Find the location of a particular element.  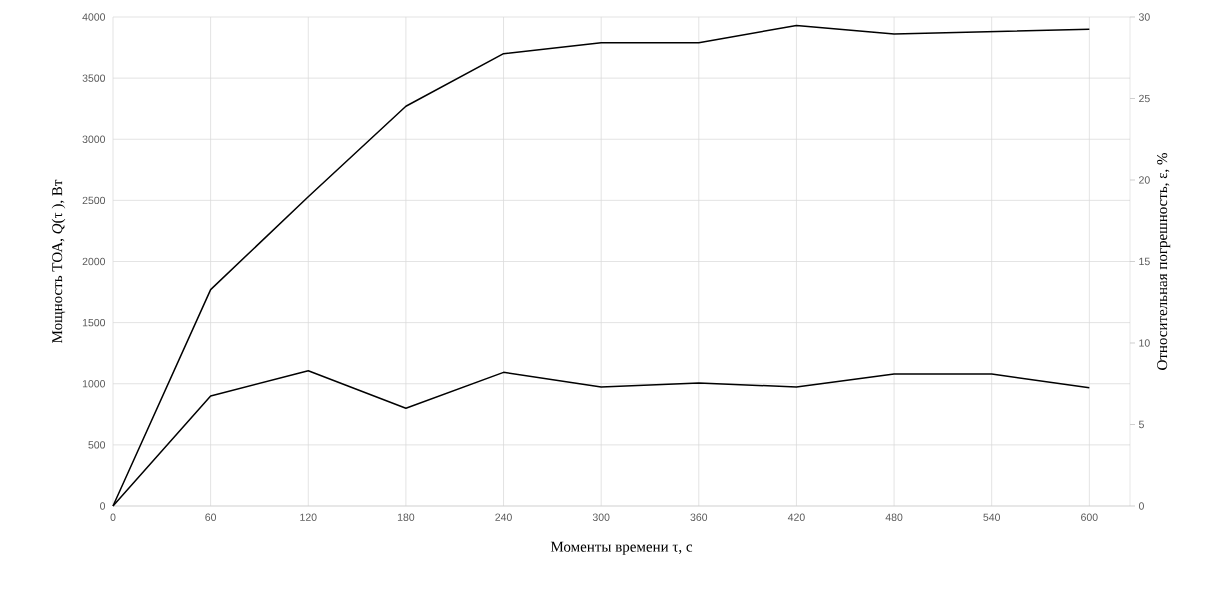

x-tick-label: 360 is located at coordinates (699, 517).